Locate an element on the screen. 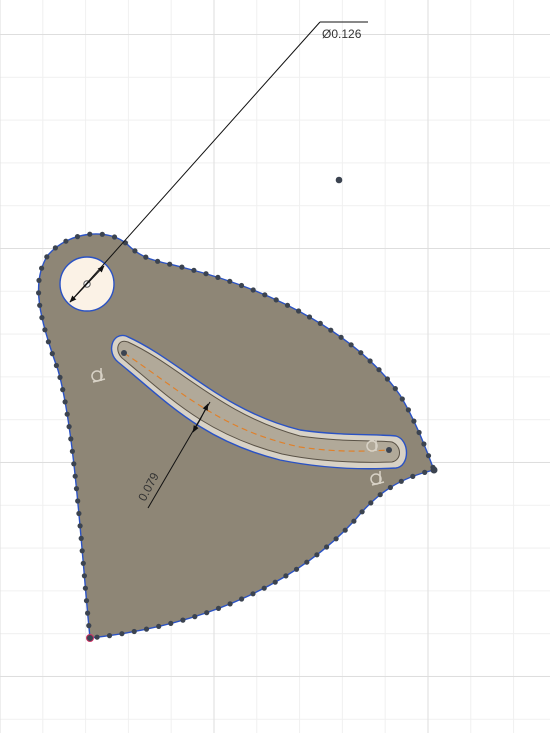 This screenshot has width=550, height=733. slot-start-point is located at coordinates (124, 353).